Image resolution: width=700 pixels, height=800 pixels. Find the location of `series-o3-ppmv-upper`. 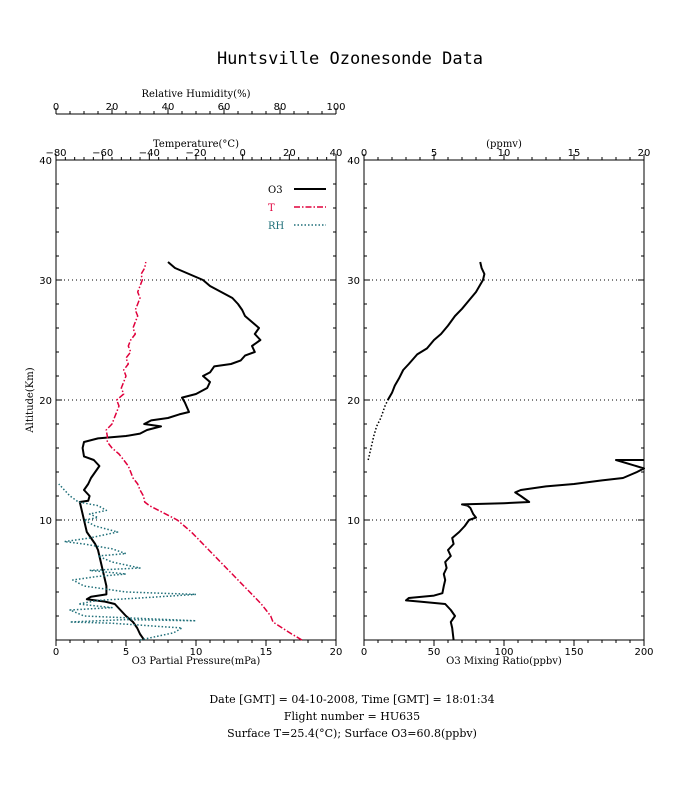

series-o3-ppmv-upper is located at coordinates (436, 331).